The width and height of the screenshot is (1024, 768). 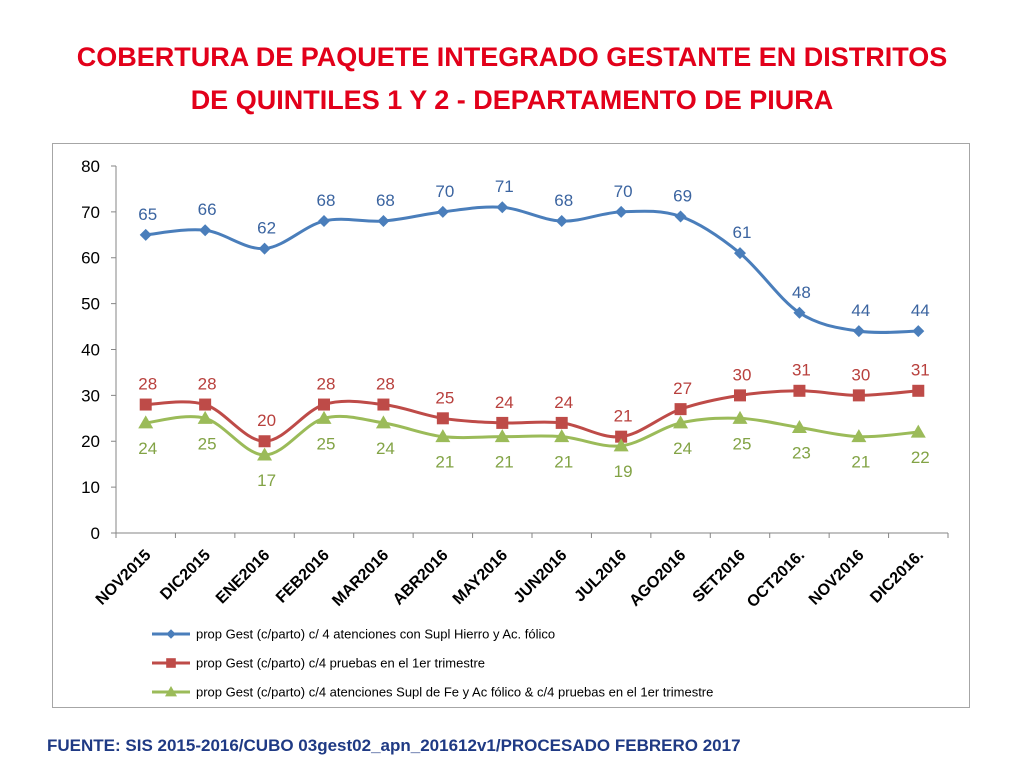 I want to click on data-label: 69, so click(x=682, y=195).